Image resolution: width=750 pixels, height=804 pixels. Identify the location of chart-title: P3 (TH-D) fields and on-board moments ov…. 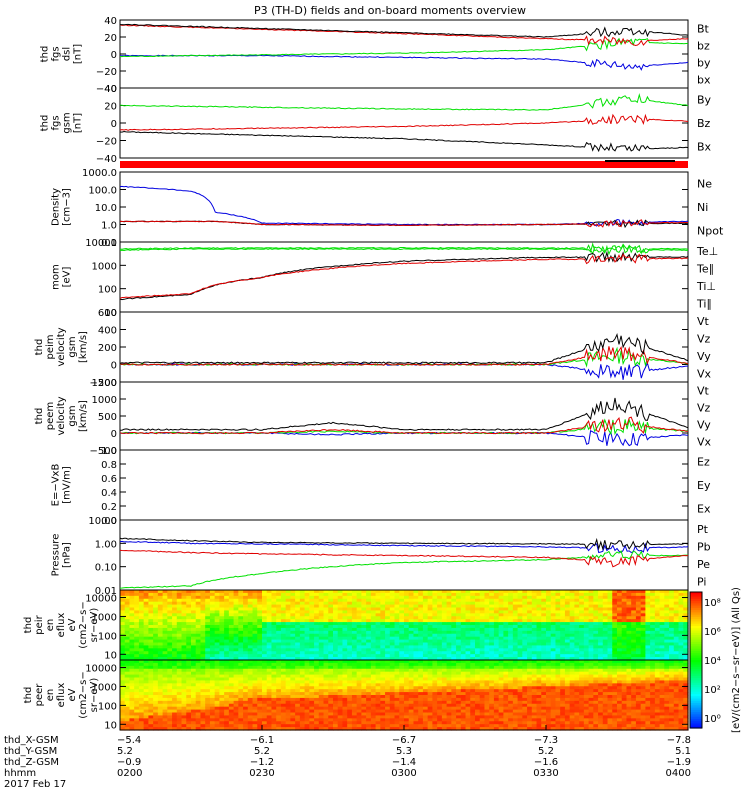
(390, 10).